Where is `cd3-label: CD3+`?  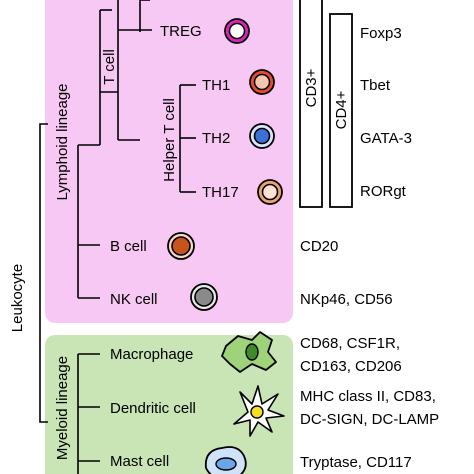 cd3-label: CD3+ is located at coordinates (311, 87).